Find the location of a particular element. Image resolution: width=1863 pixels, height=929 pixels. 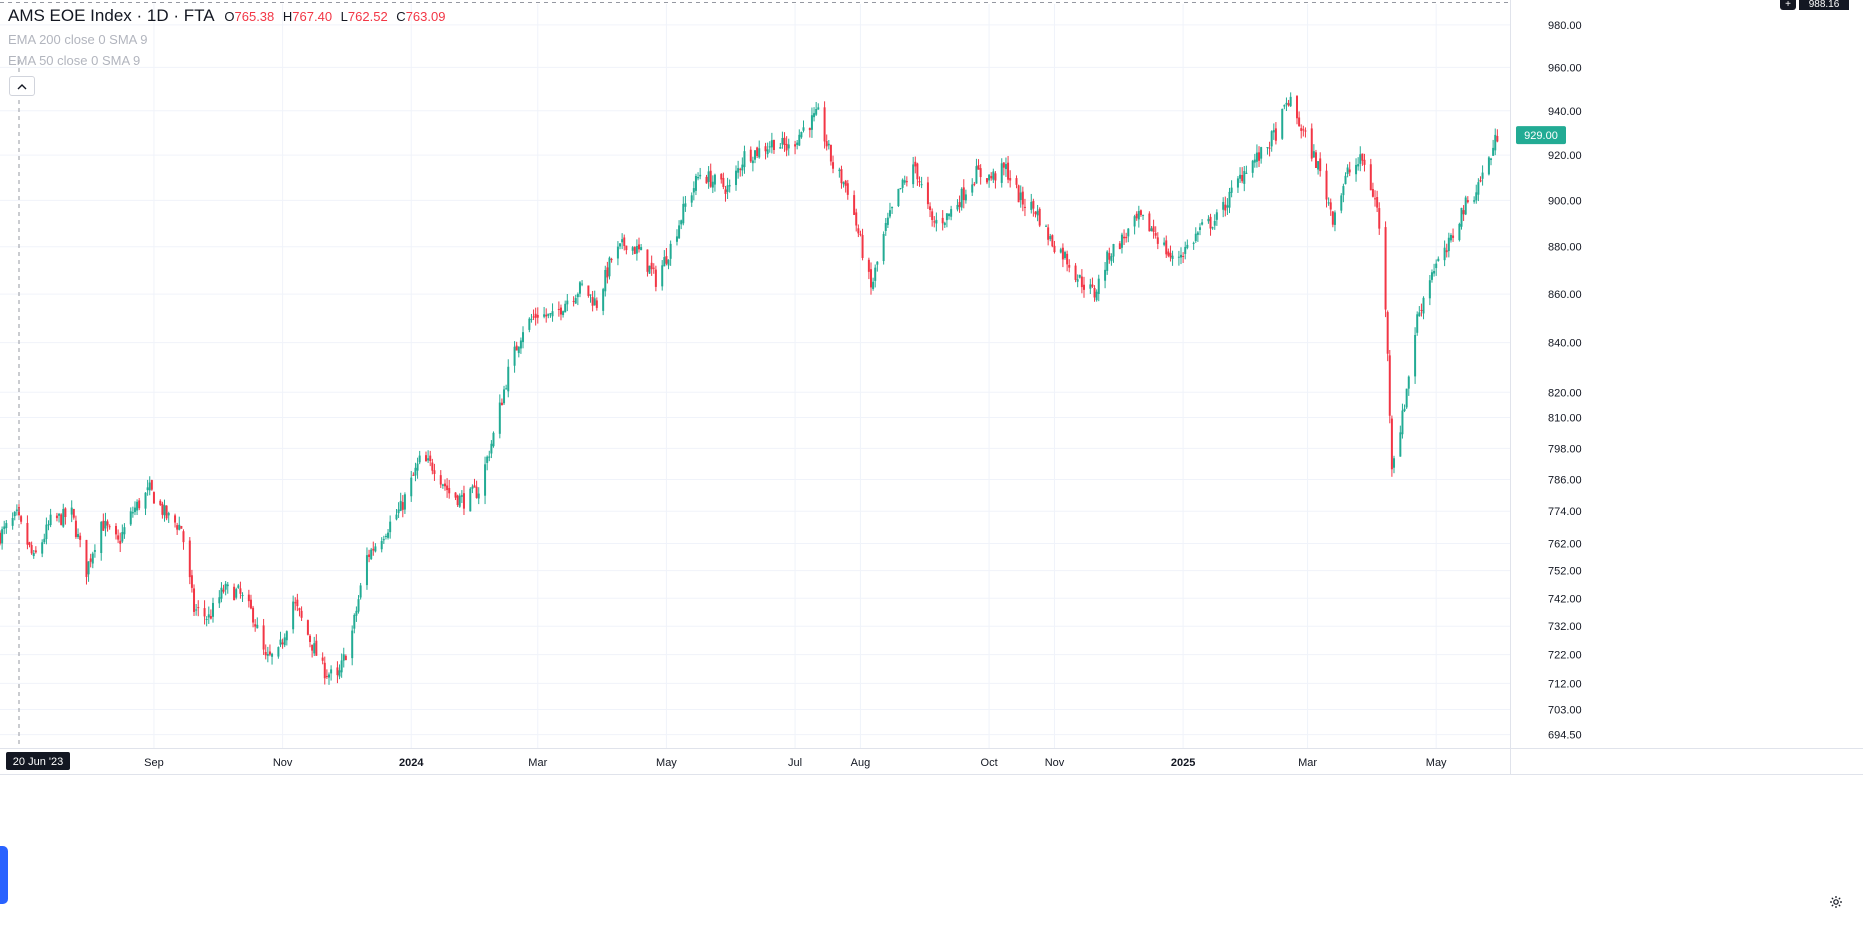

side-panel-tab is located at coordinates (4, 875).